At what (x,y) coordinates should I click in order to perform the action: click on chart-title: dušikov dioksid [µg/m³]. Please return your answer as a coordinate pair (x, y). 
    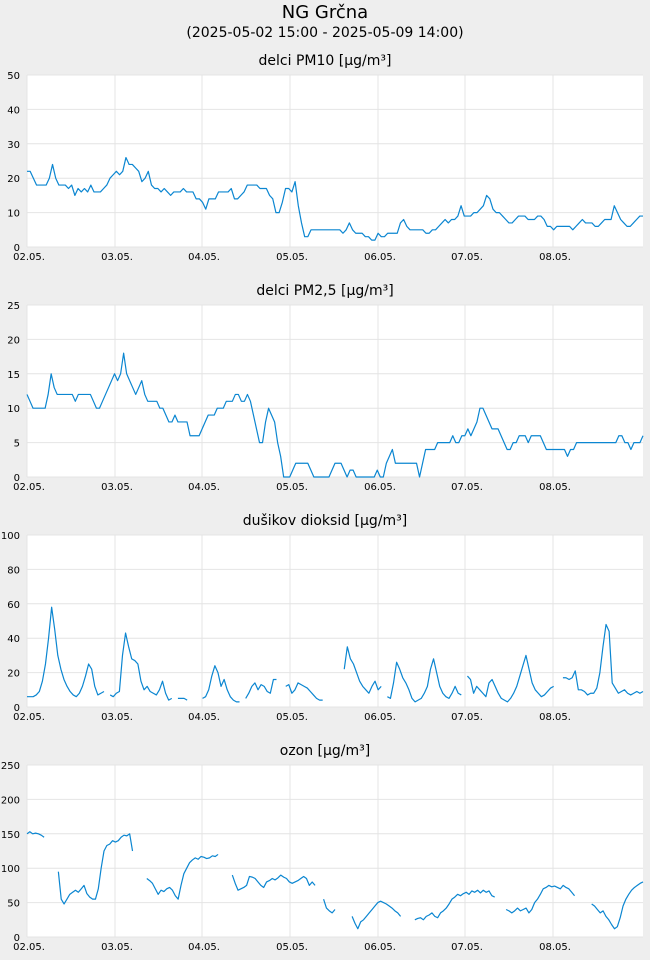
    Looking at the image, I should click on (325, 521).